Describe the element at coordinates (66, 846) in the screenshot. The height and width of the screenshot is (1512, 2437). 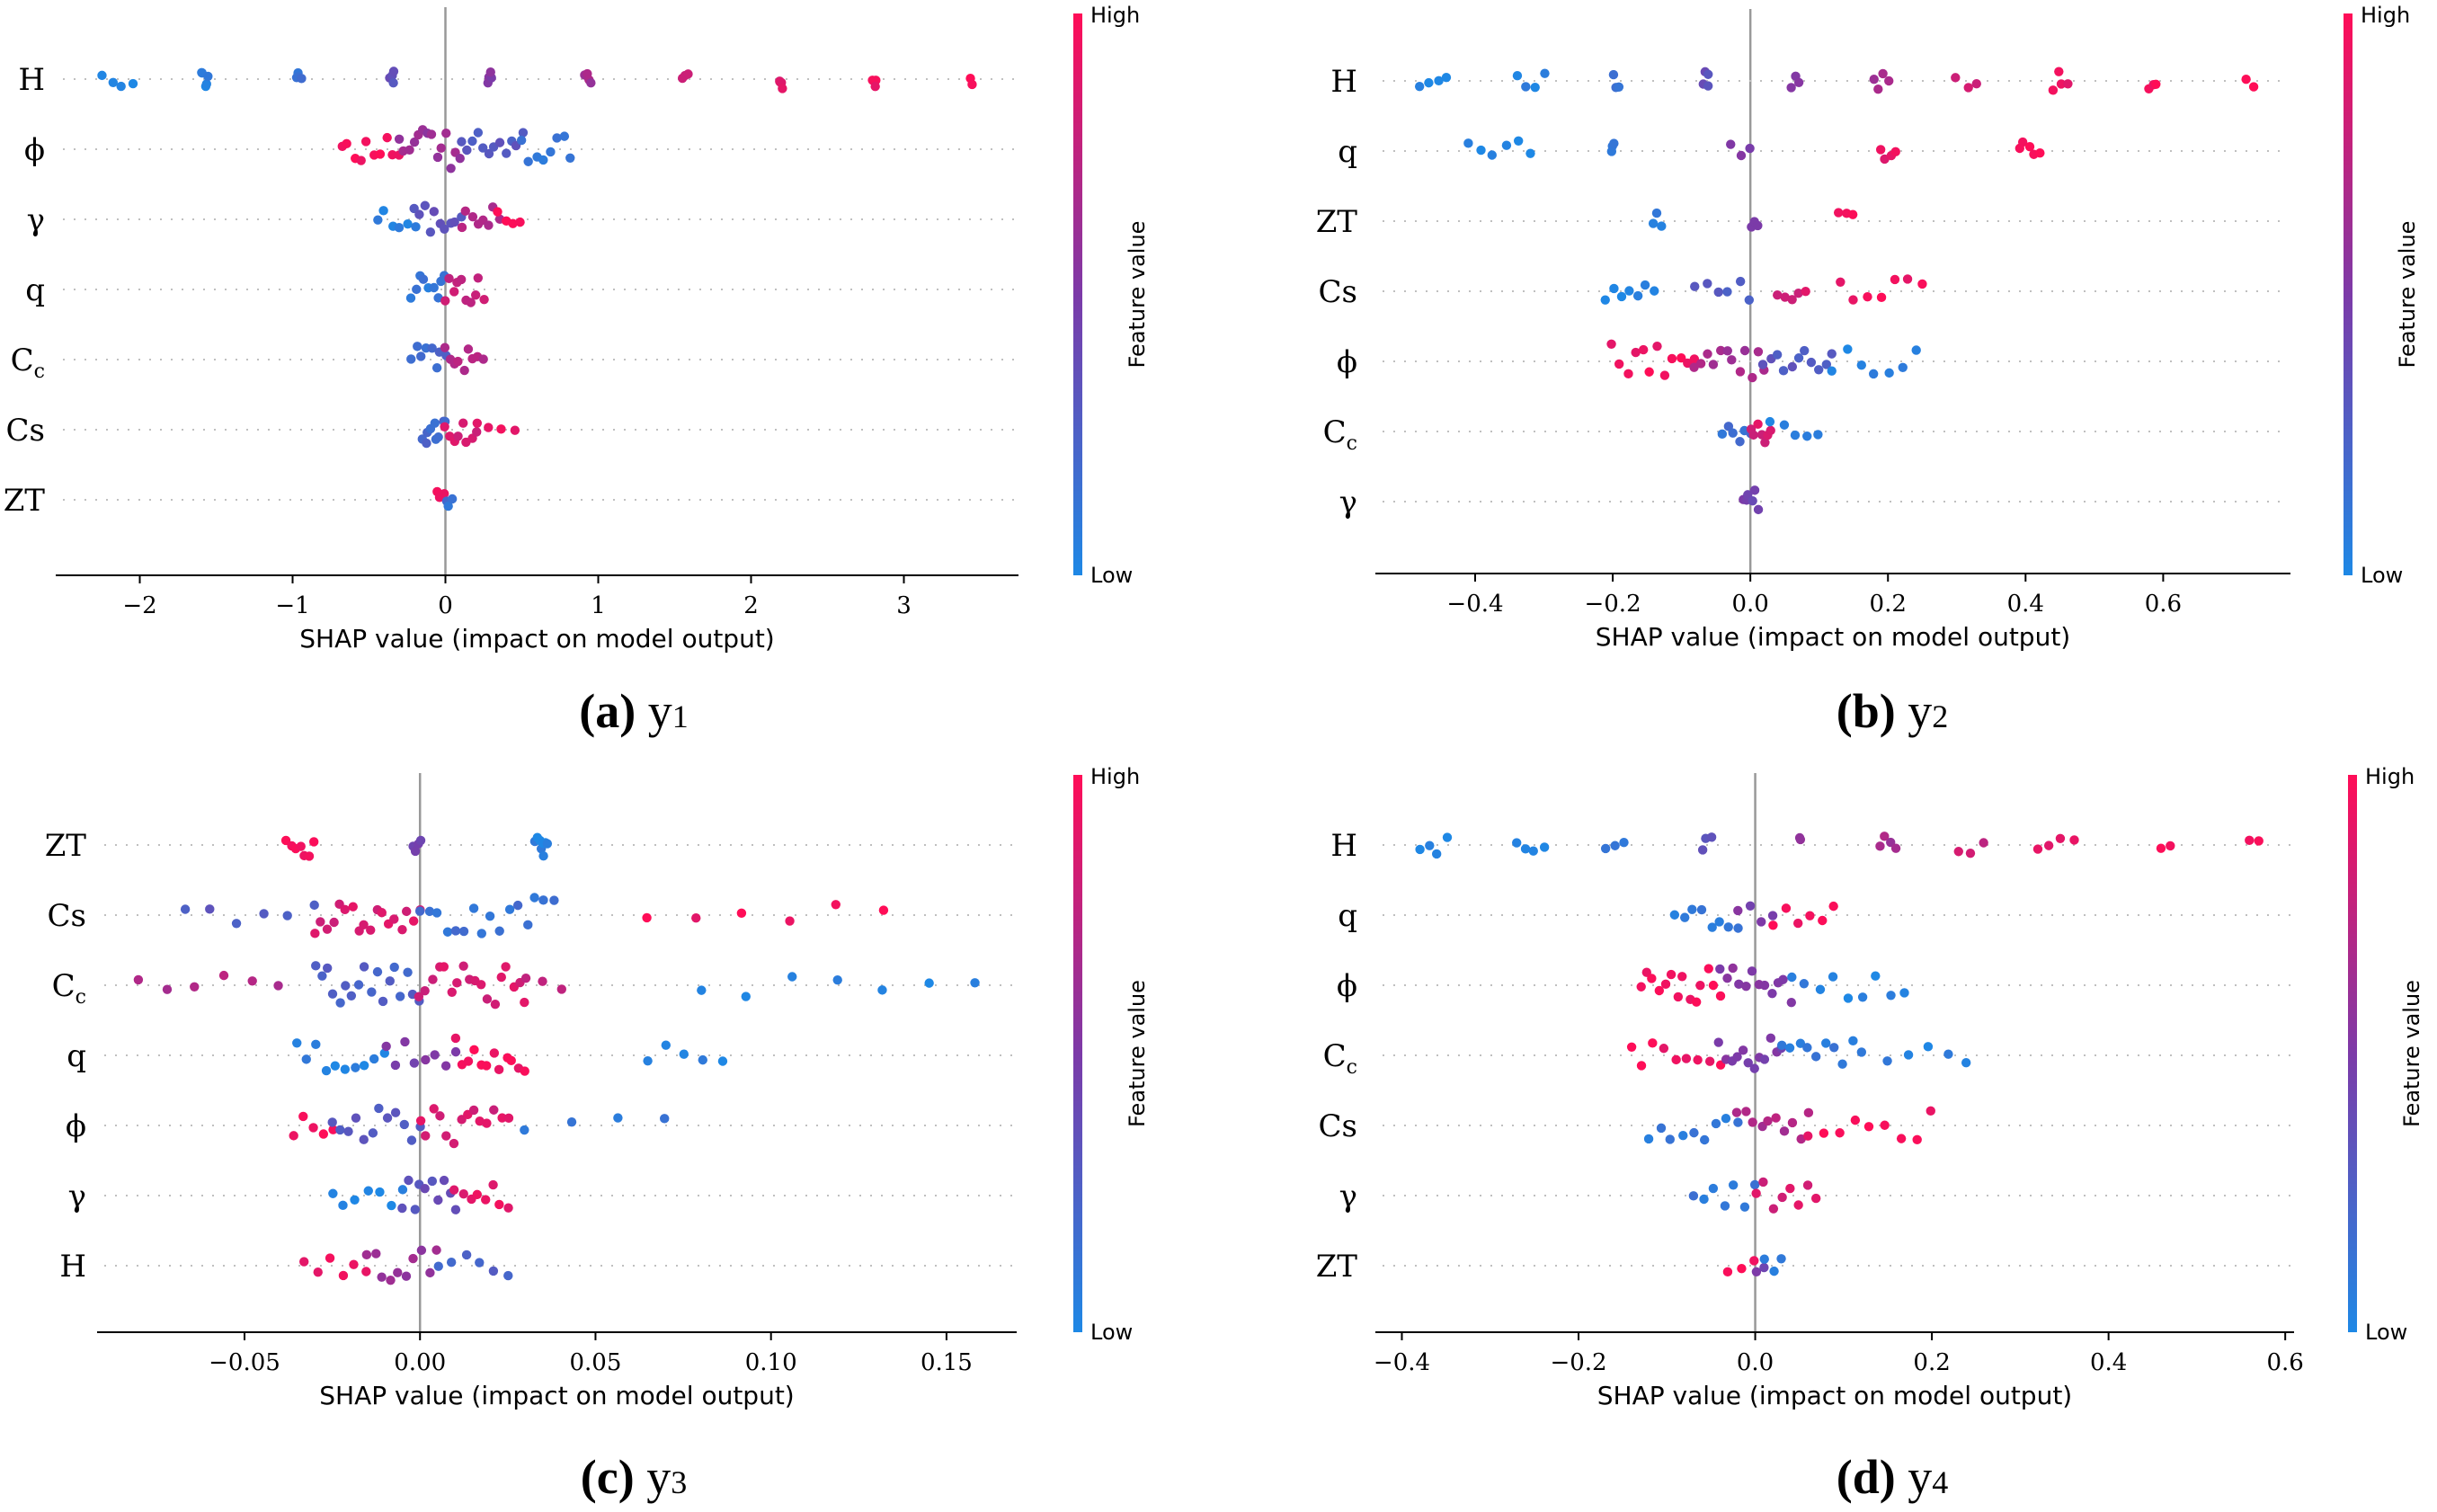
I see `feature-label: ZT` at that location.